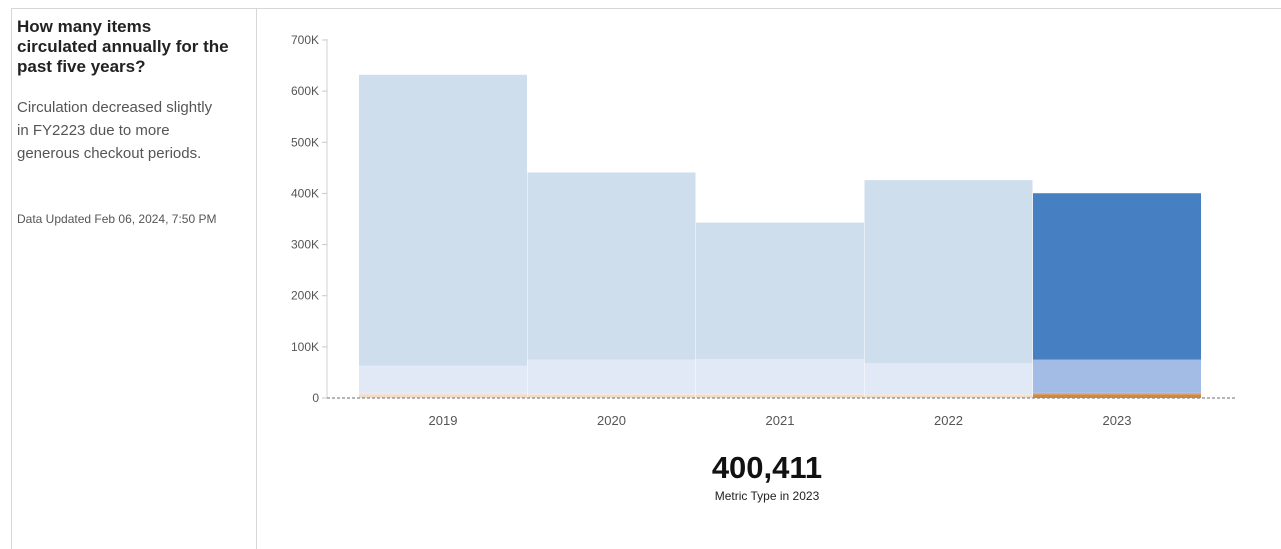  Describe the element at coordinates (305, 245) in the screenshot. I see `y-tick-label: 300K` at that location.